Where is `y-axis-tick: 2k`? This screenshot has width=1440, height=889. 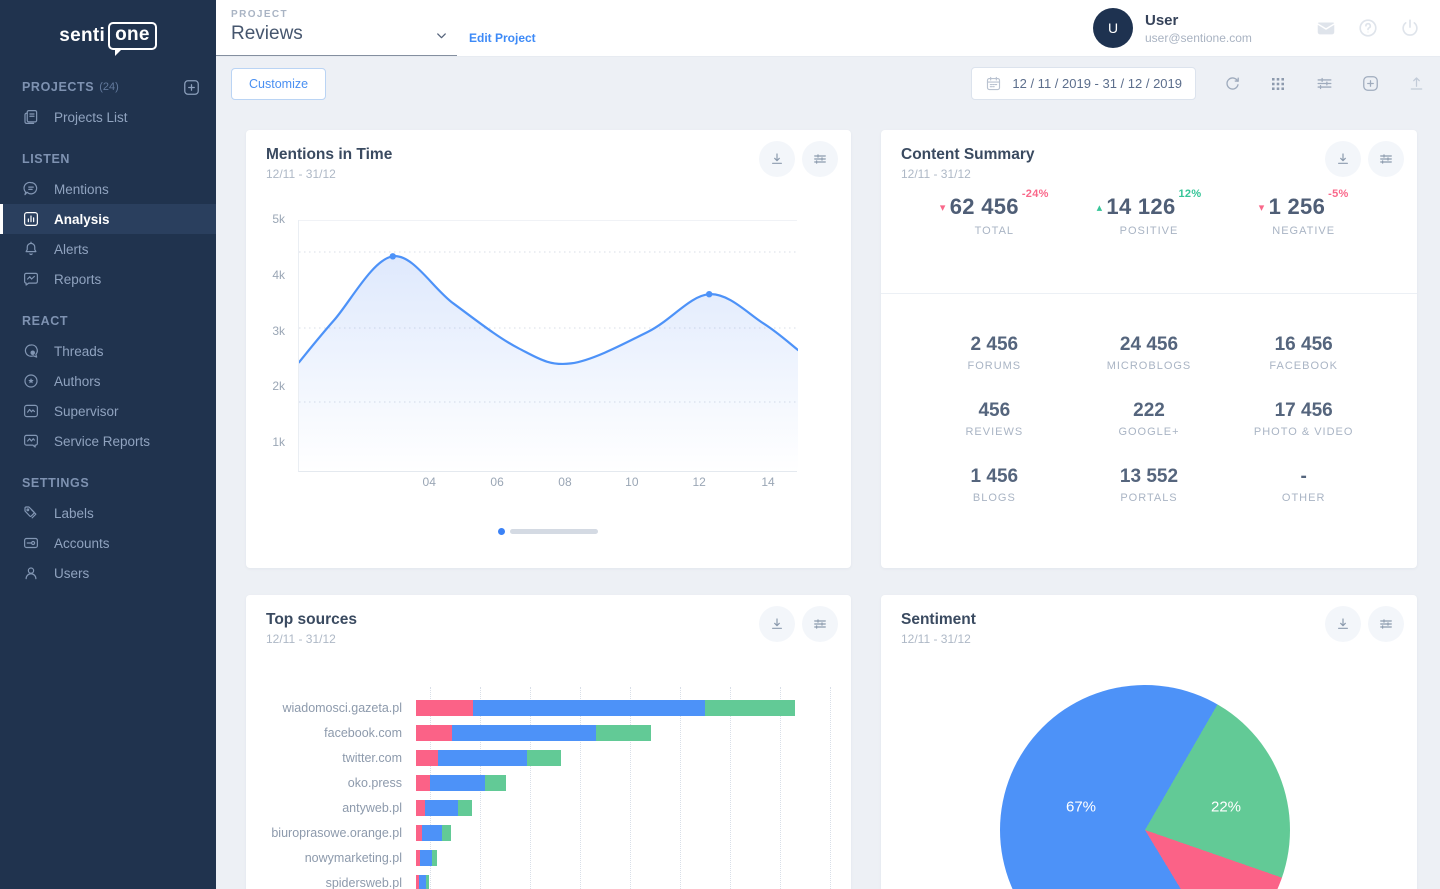 y-axis-tick: 2k is located at coordinates (278, 386).